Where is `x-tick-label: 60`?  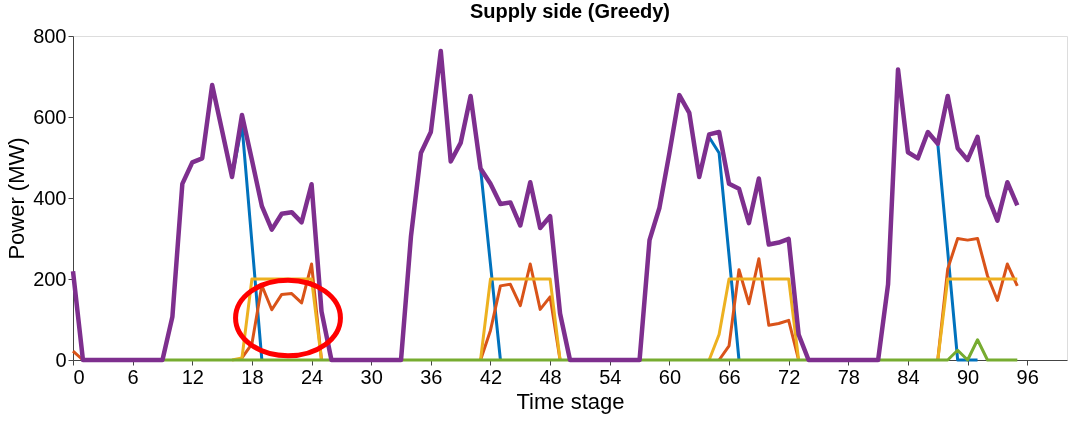
x-tick-label: 60 is located at coordinates (670, 376).